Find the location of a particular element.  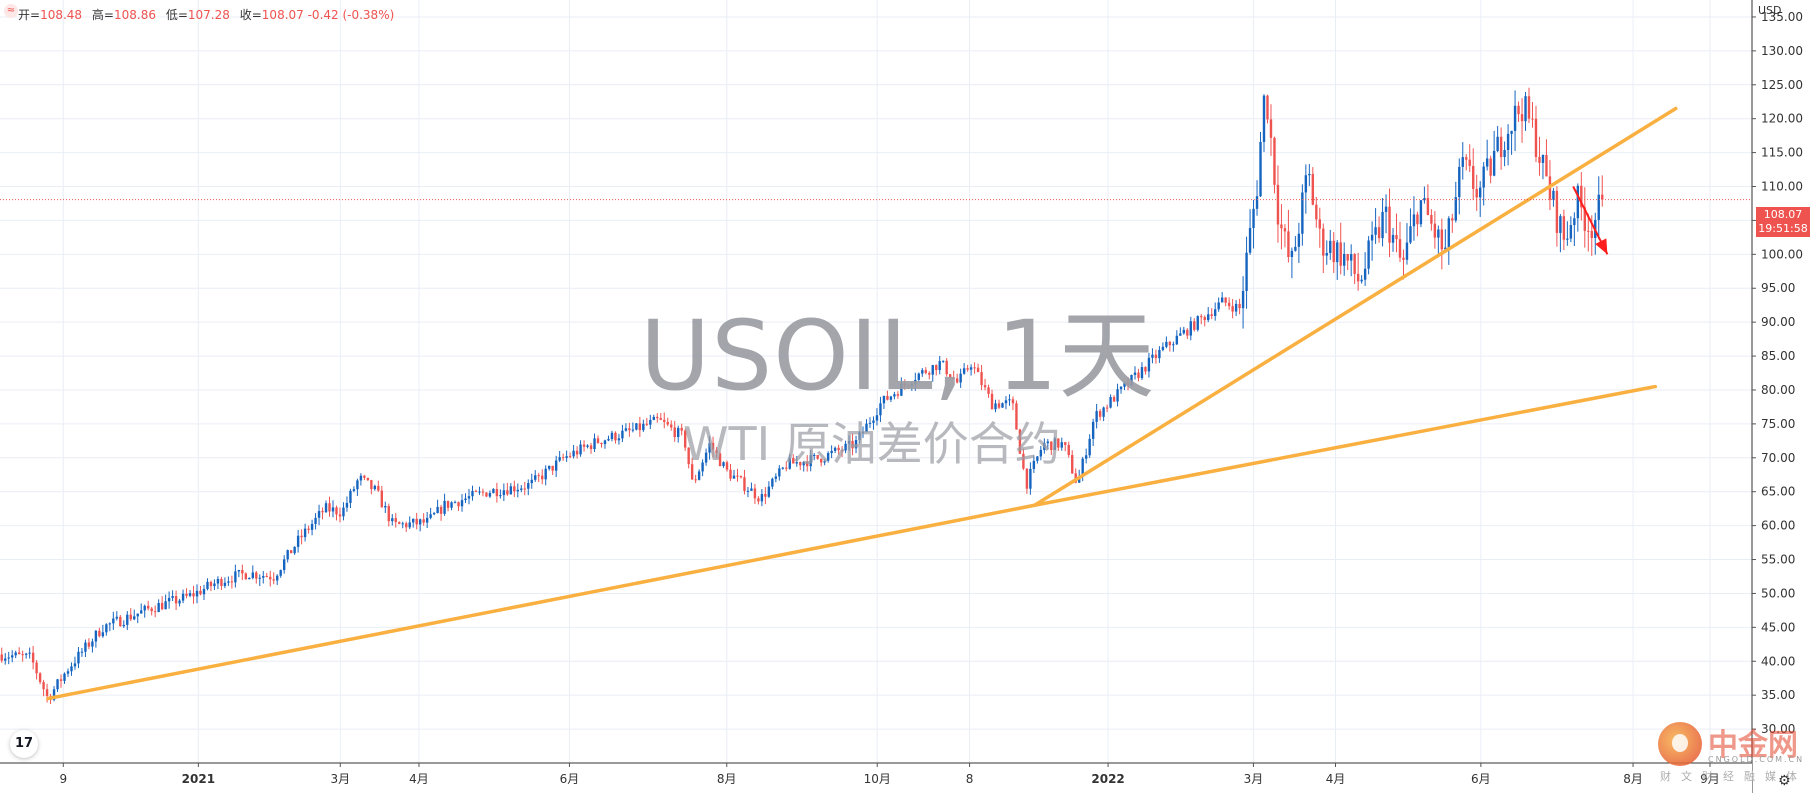

y-tick-label: 45.00 is located at coordinates (1778, 627).